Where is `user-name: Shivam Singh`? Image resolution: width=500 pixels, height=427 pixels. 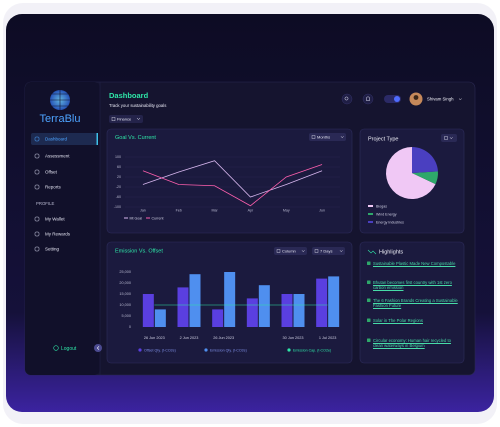 user-name: Shivam Singh is located at coordinates (440, 99).